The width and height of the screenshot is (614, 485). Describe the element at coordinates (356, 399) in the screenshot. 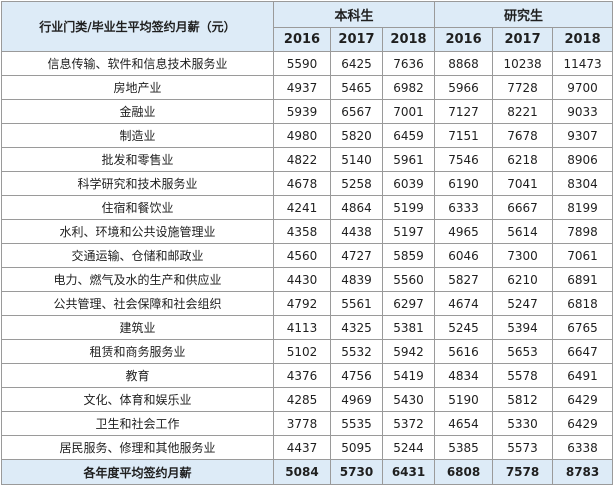

I see `salary-cell: 4969` at that location.